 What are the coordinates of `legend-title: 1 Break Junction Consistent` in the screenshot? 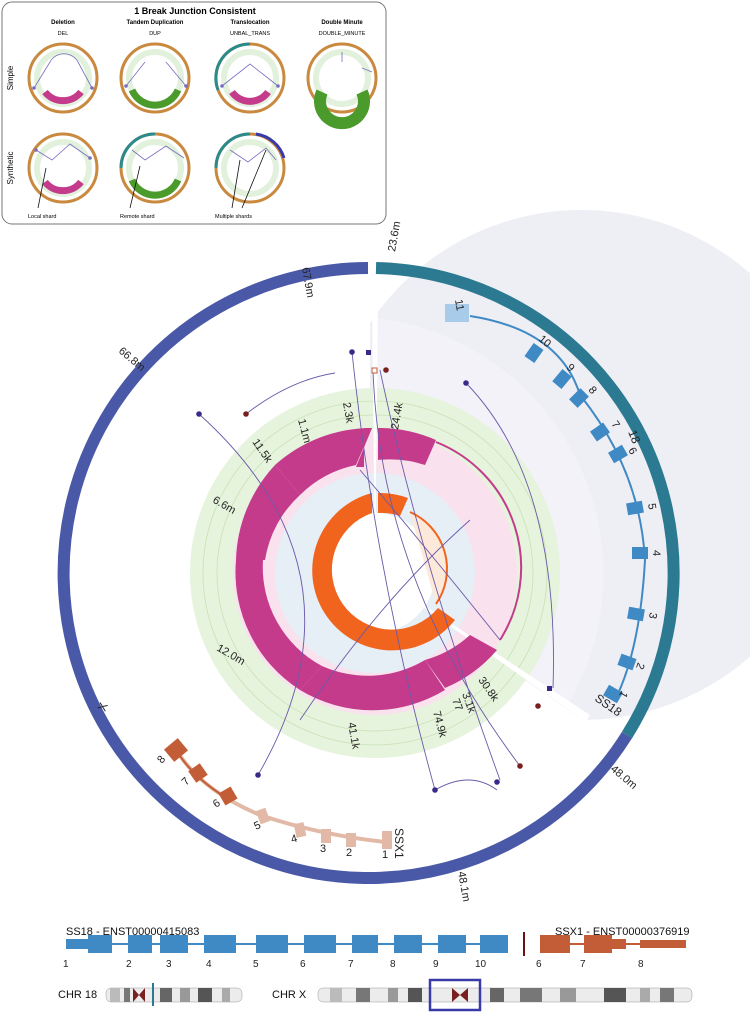 It's located at (195, 11).